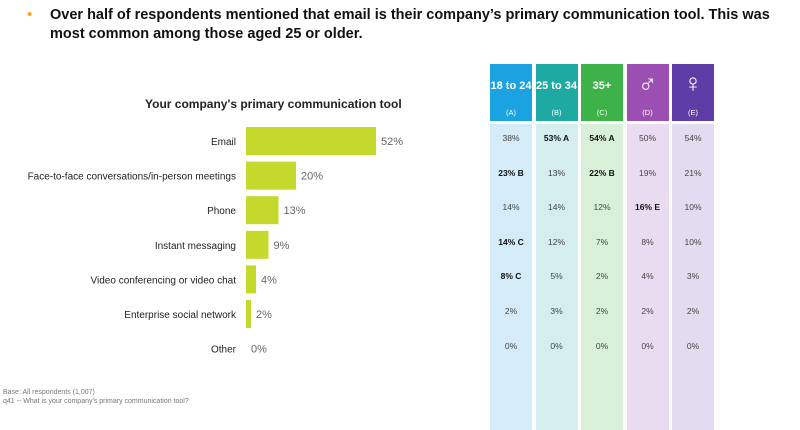 This screenshot has width=800, height=430. Describe the element at coordinates (556, 138) in the screenshot. I see `table-cell: 53% A` at that location.